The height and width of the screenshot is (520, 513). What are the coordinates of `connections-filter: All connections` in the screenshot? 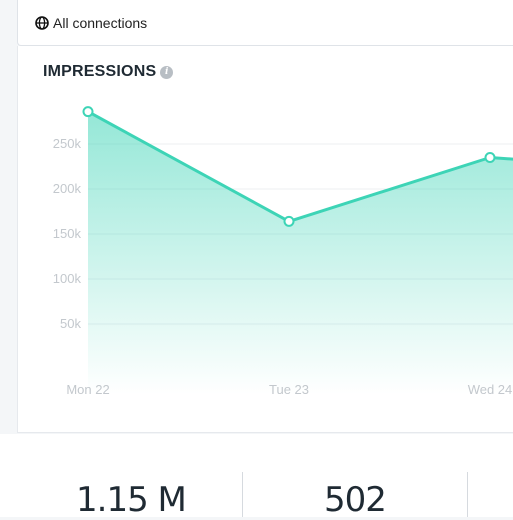 It's located at (265, 23).